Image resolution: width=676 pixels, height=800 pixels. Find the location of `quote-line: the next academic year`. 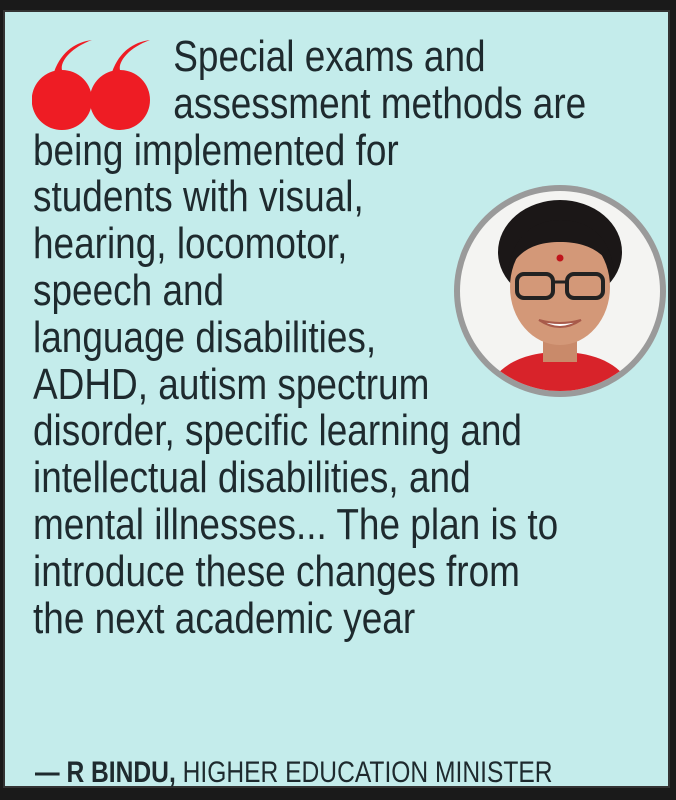

quote-line: the next academic year is located at coordinates (224, 618).